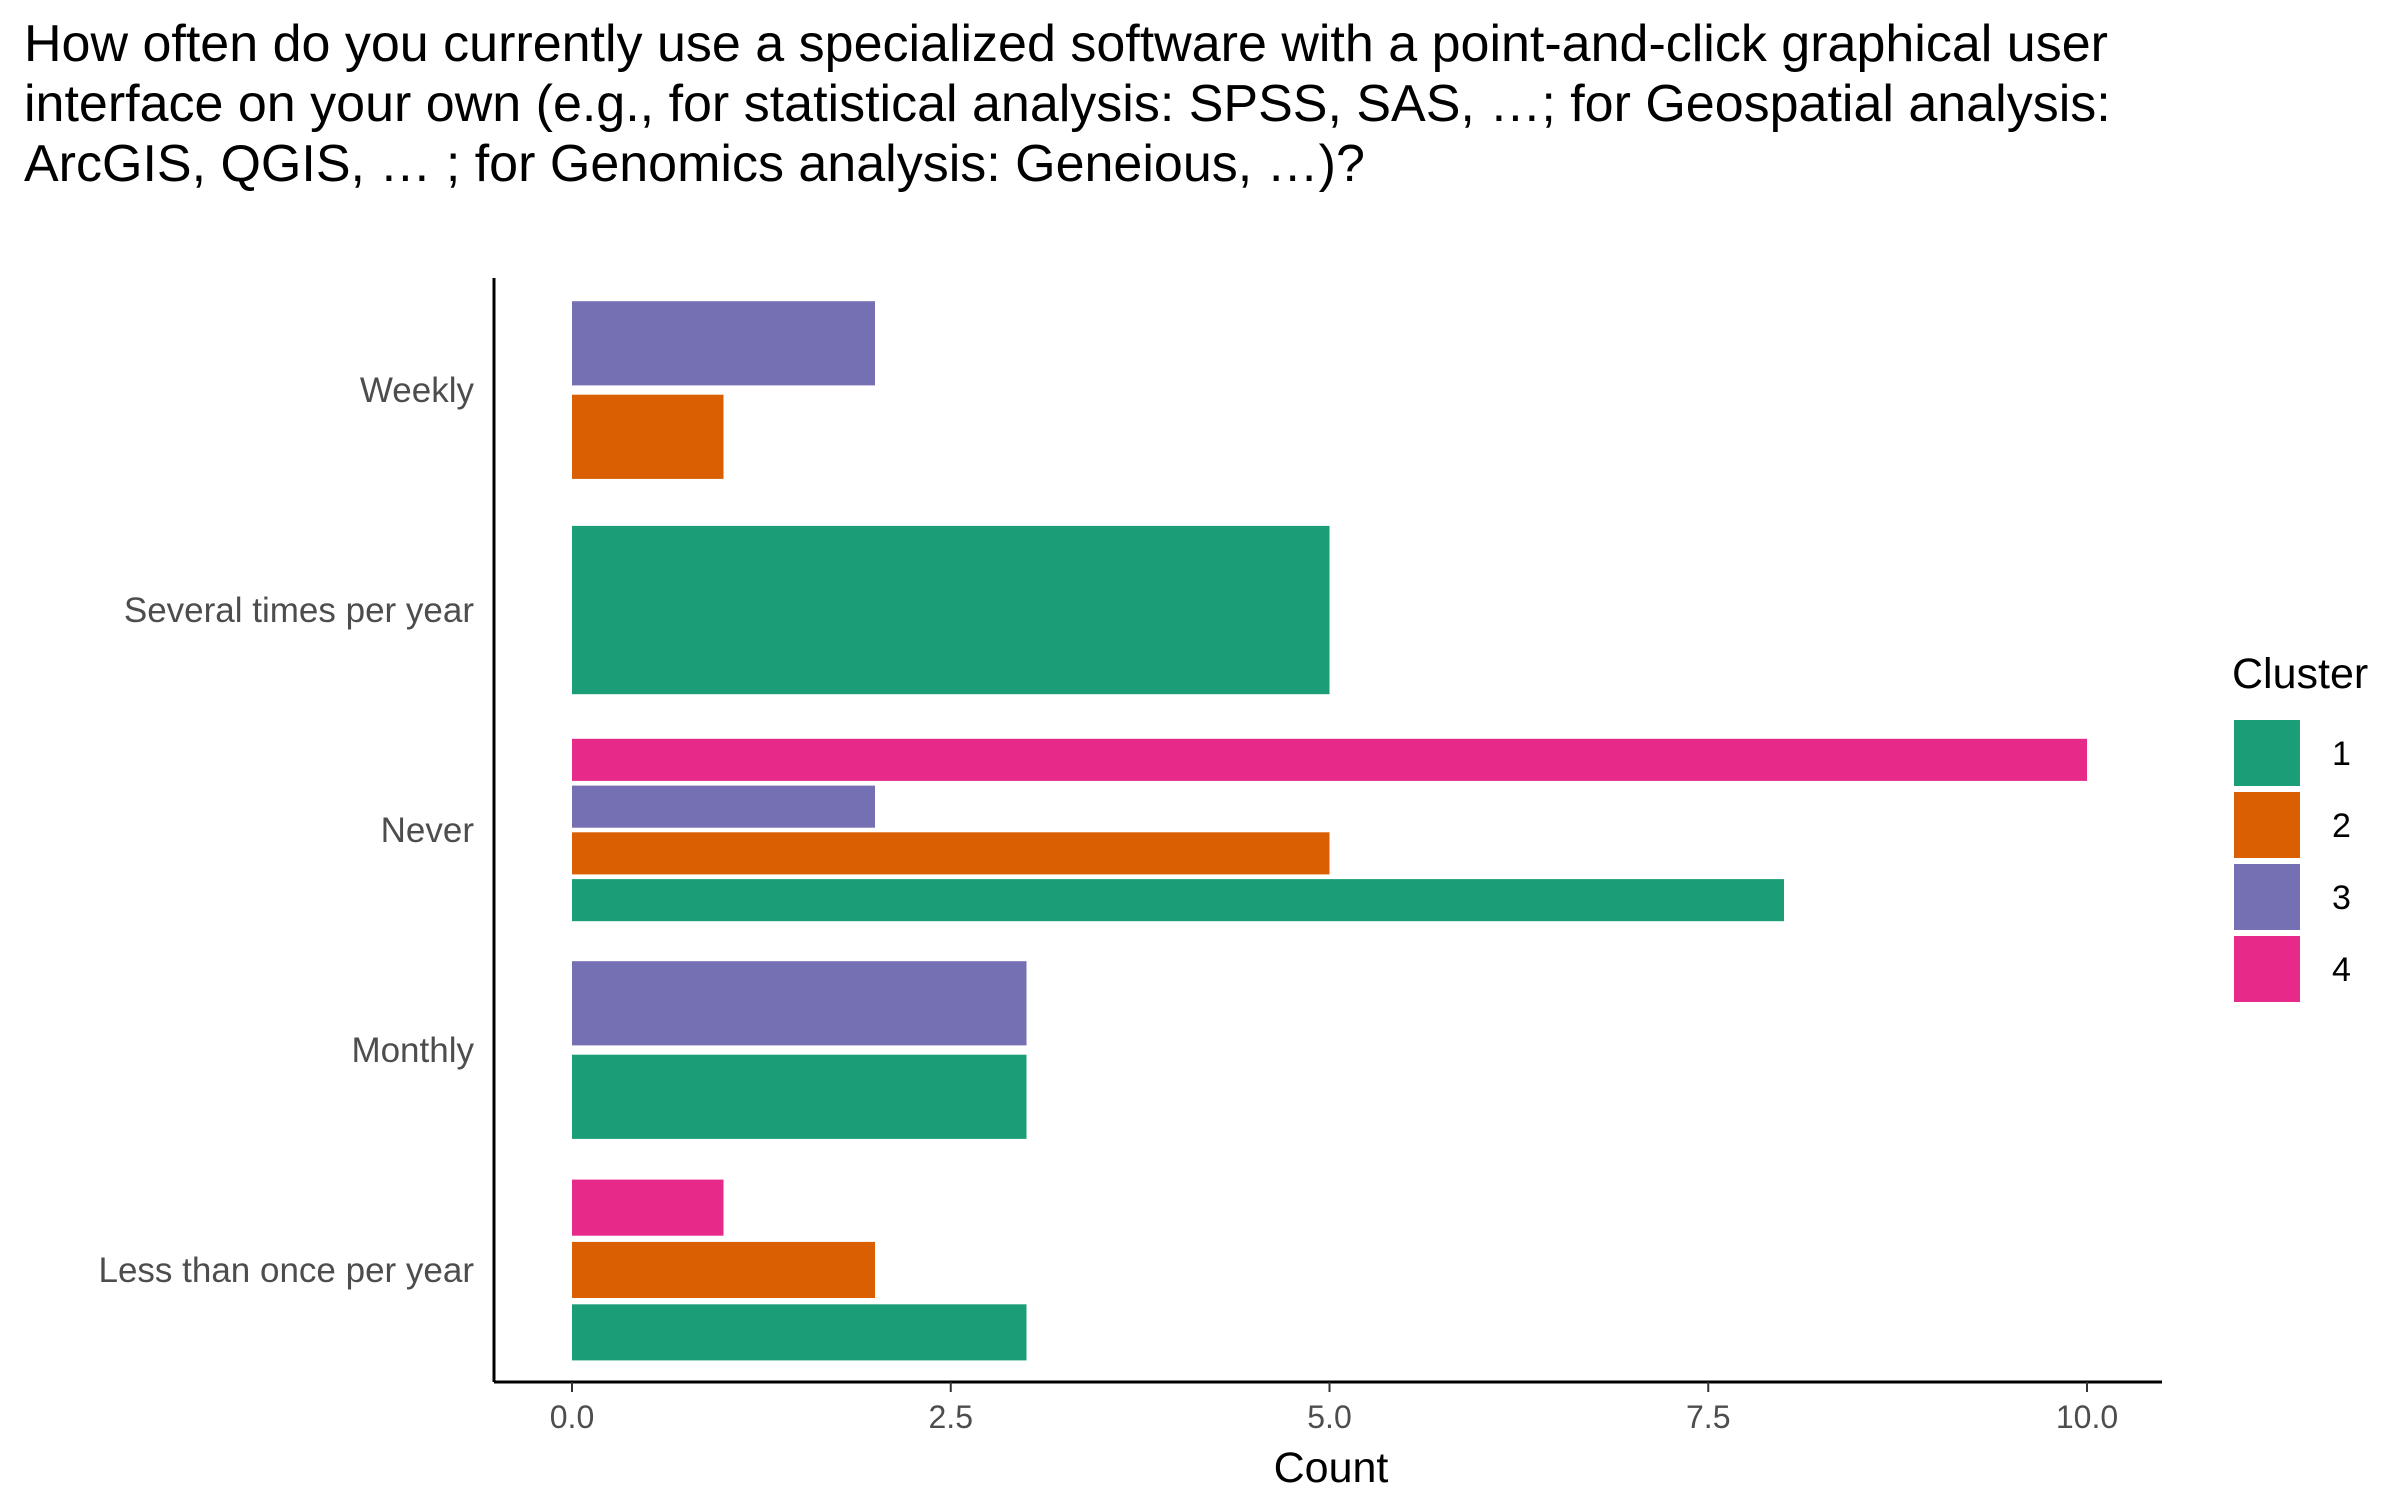 The width and height of the screenshot is (2400, 1500). I want to click on legend-items: 1 2 3 4, so click(2292, 861).